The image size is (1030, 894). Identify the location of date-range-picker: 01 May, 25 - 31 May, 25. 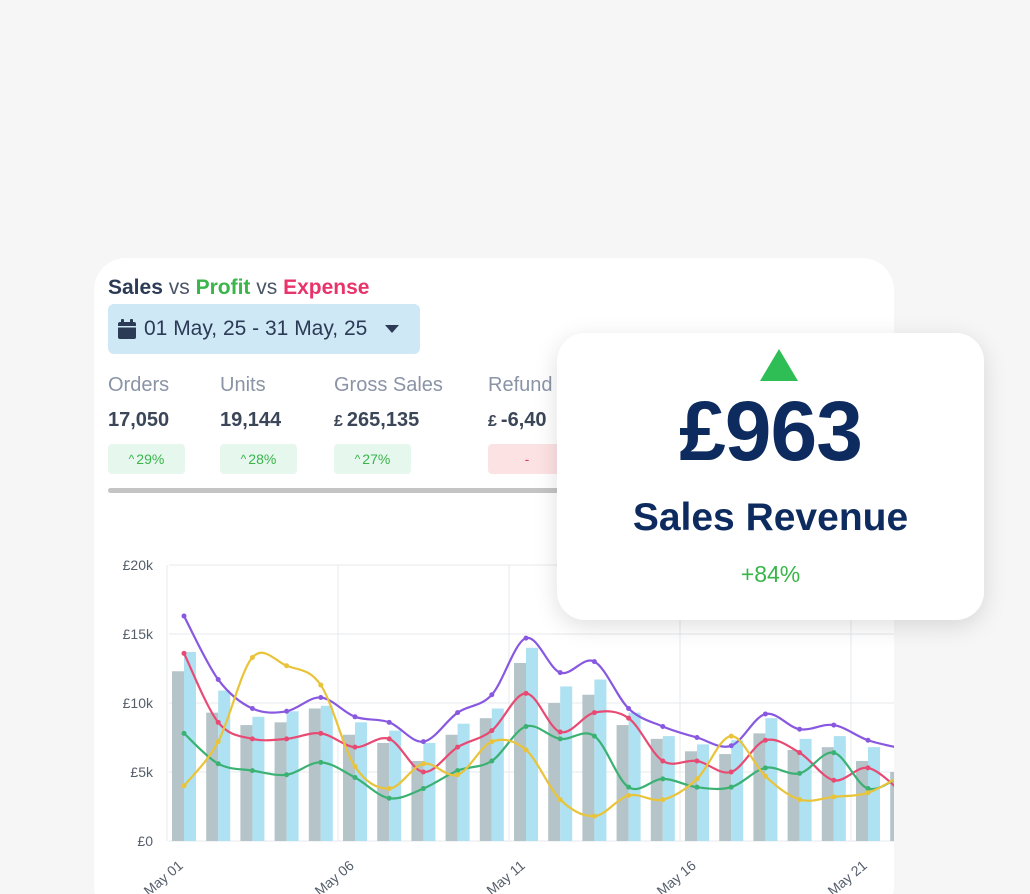
(264, 329).